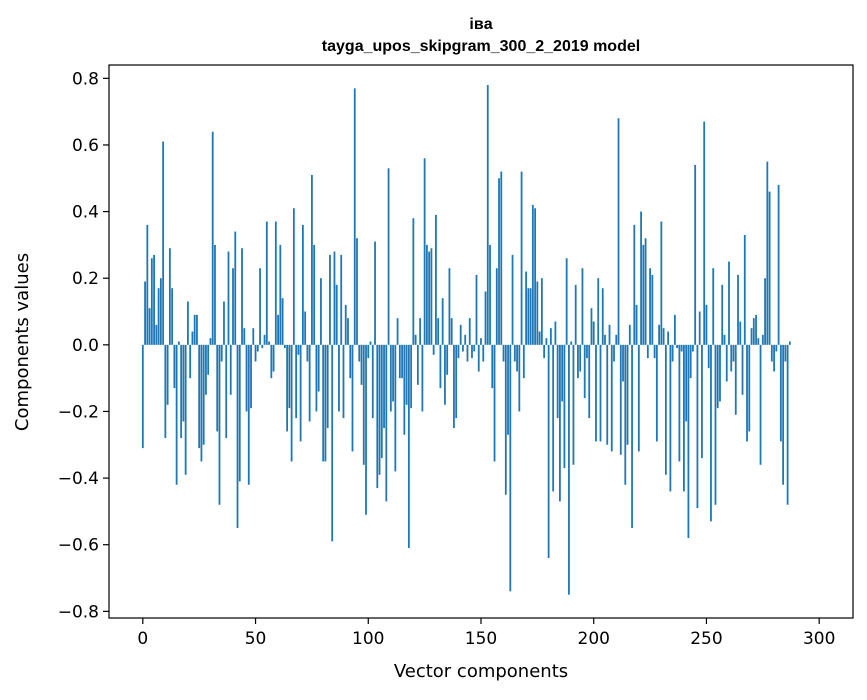  Describe the element at coordinates (83, 345) in the screenshot. I see `y-axis-ticks: −0.8 −0.6 −0.4 −0.2 0.0 0.2 0.4 0.6 0.8` at that location.